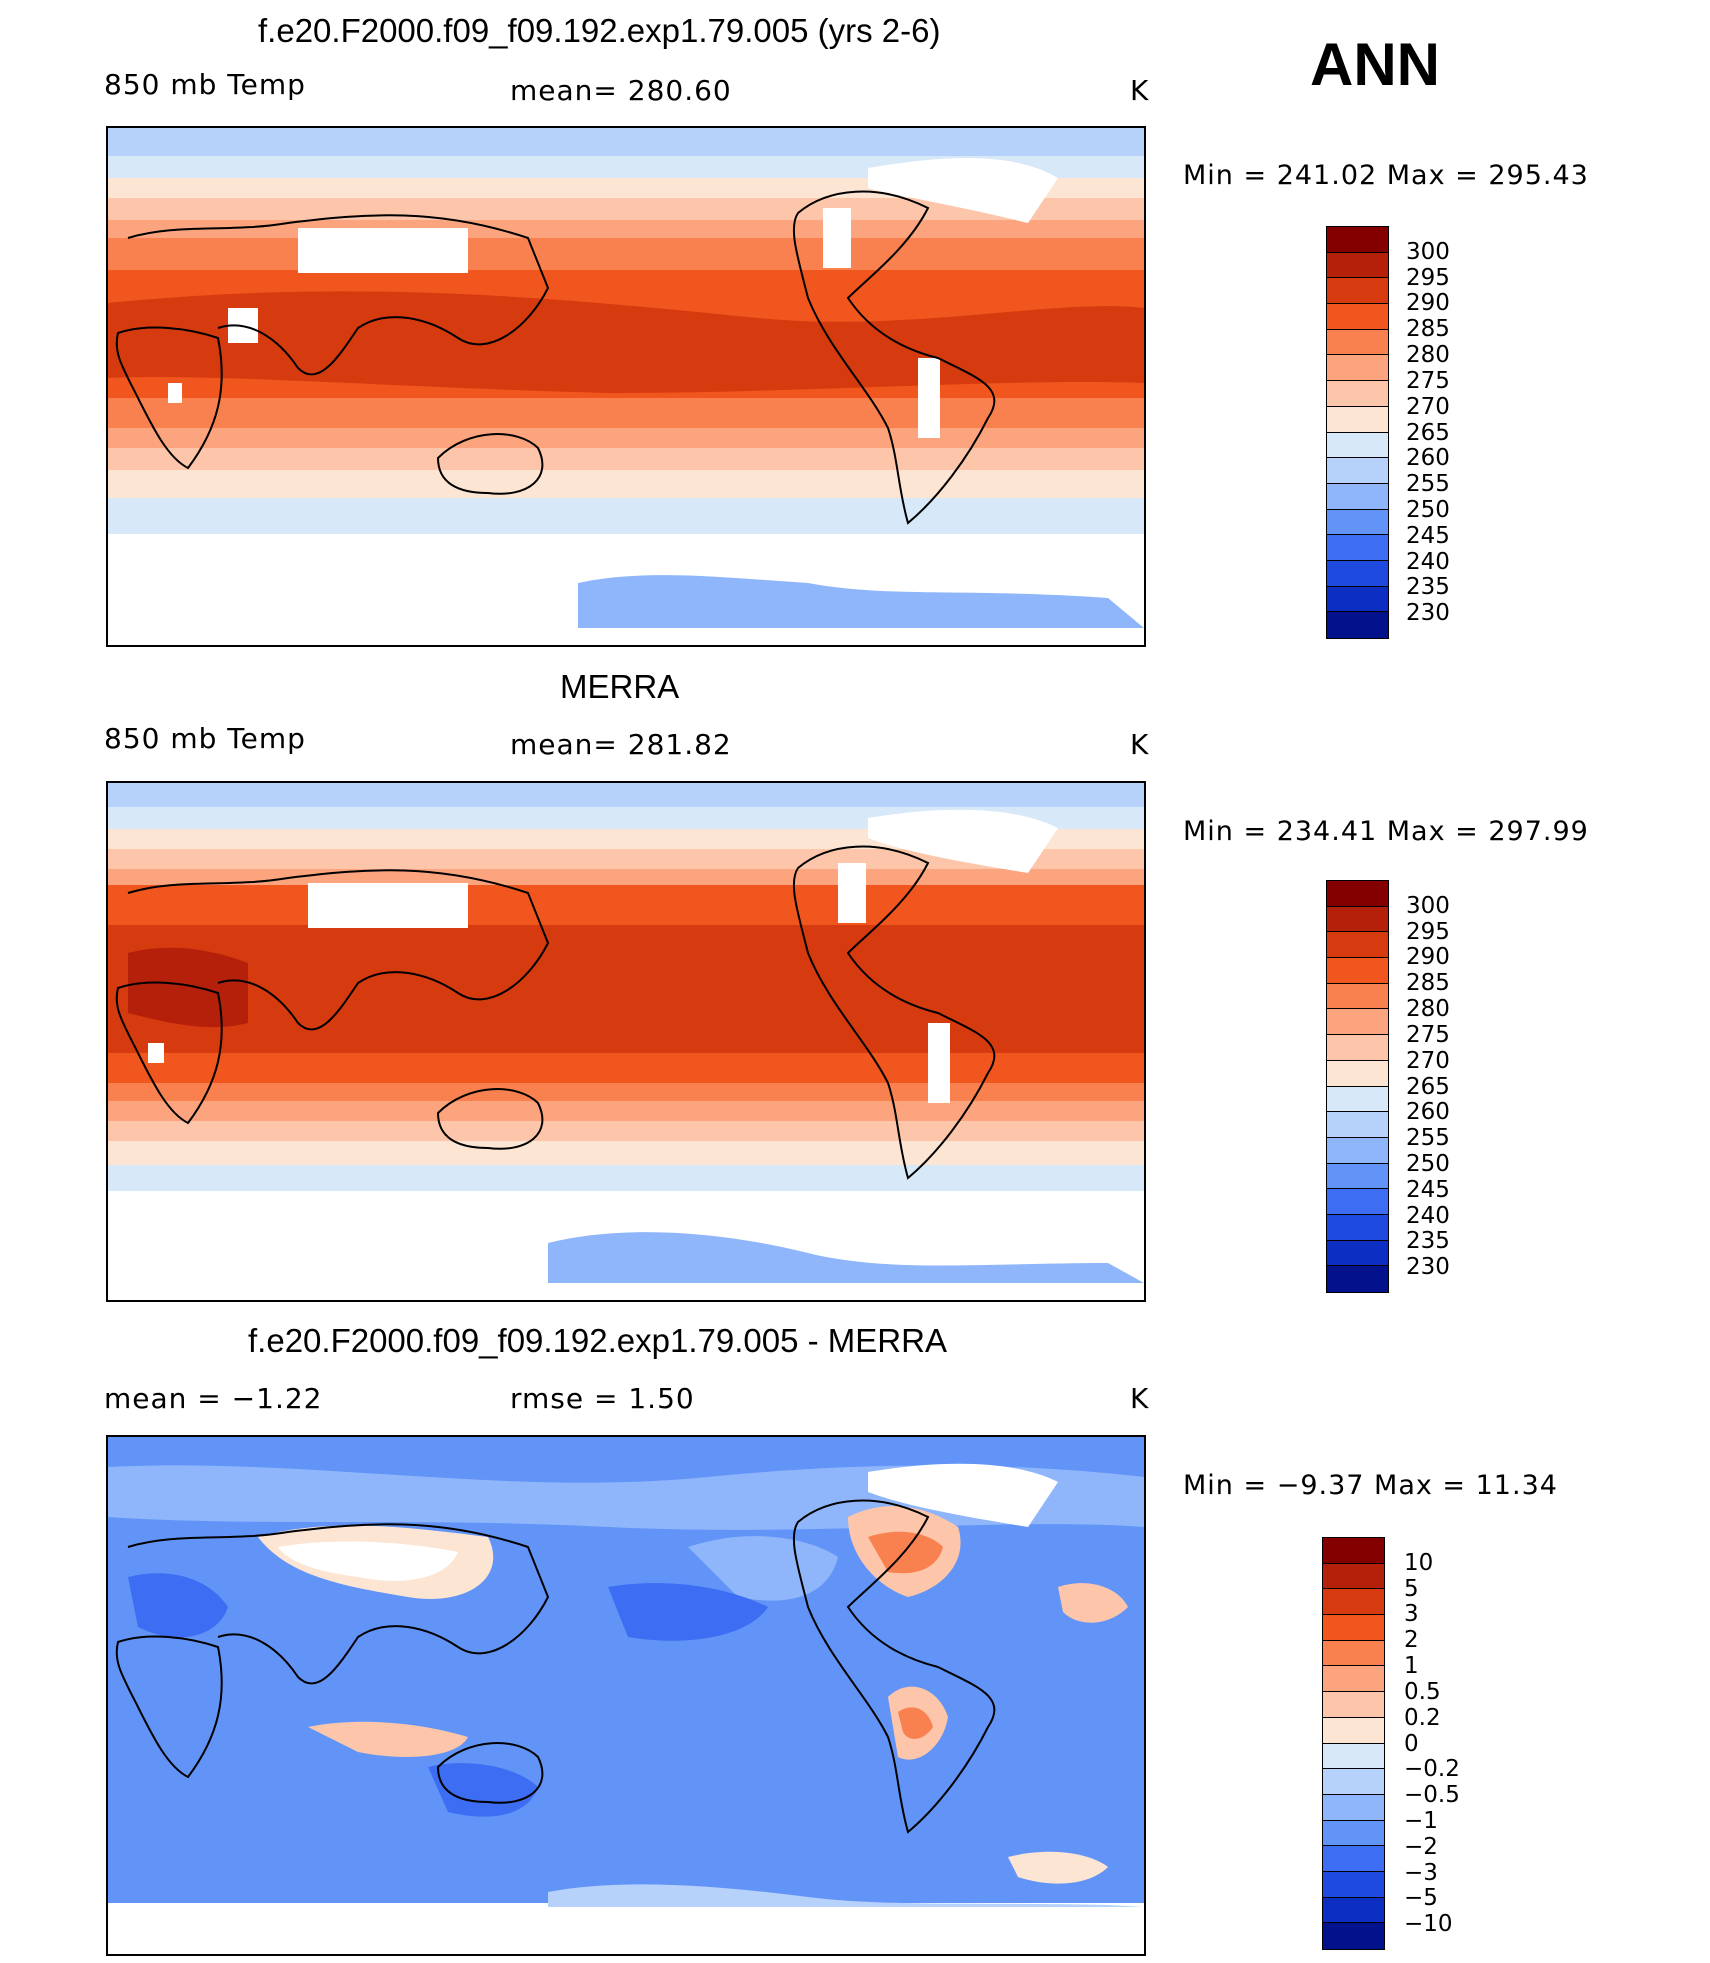  I want to click on colorbar-tick-label: 2, so click(1411, 1640).